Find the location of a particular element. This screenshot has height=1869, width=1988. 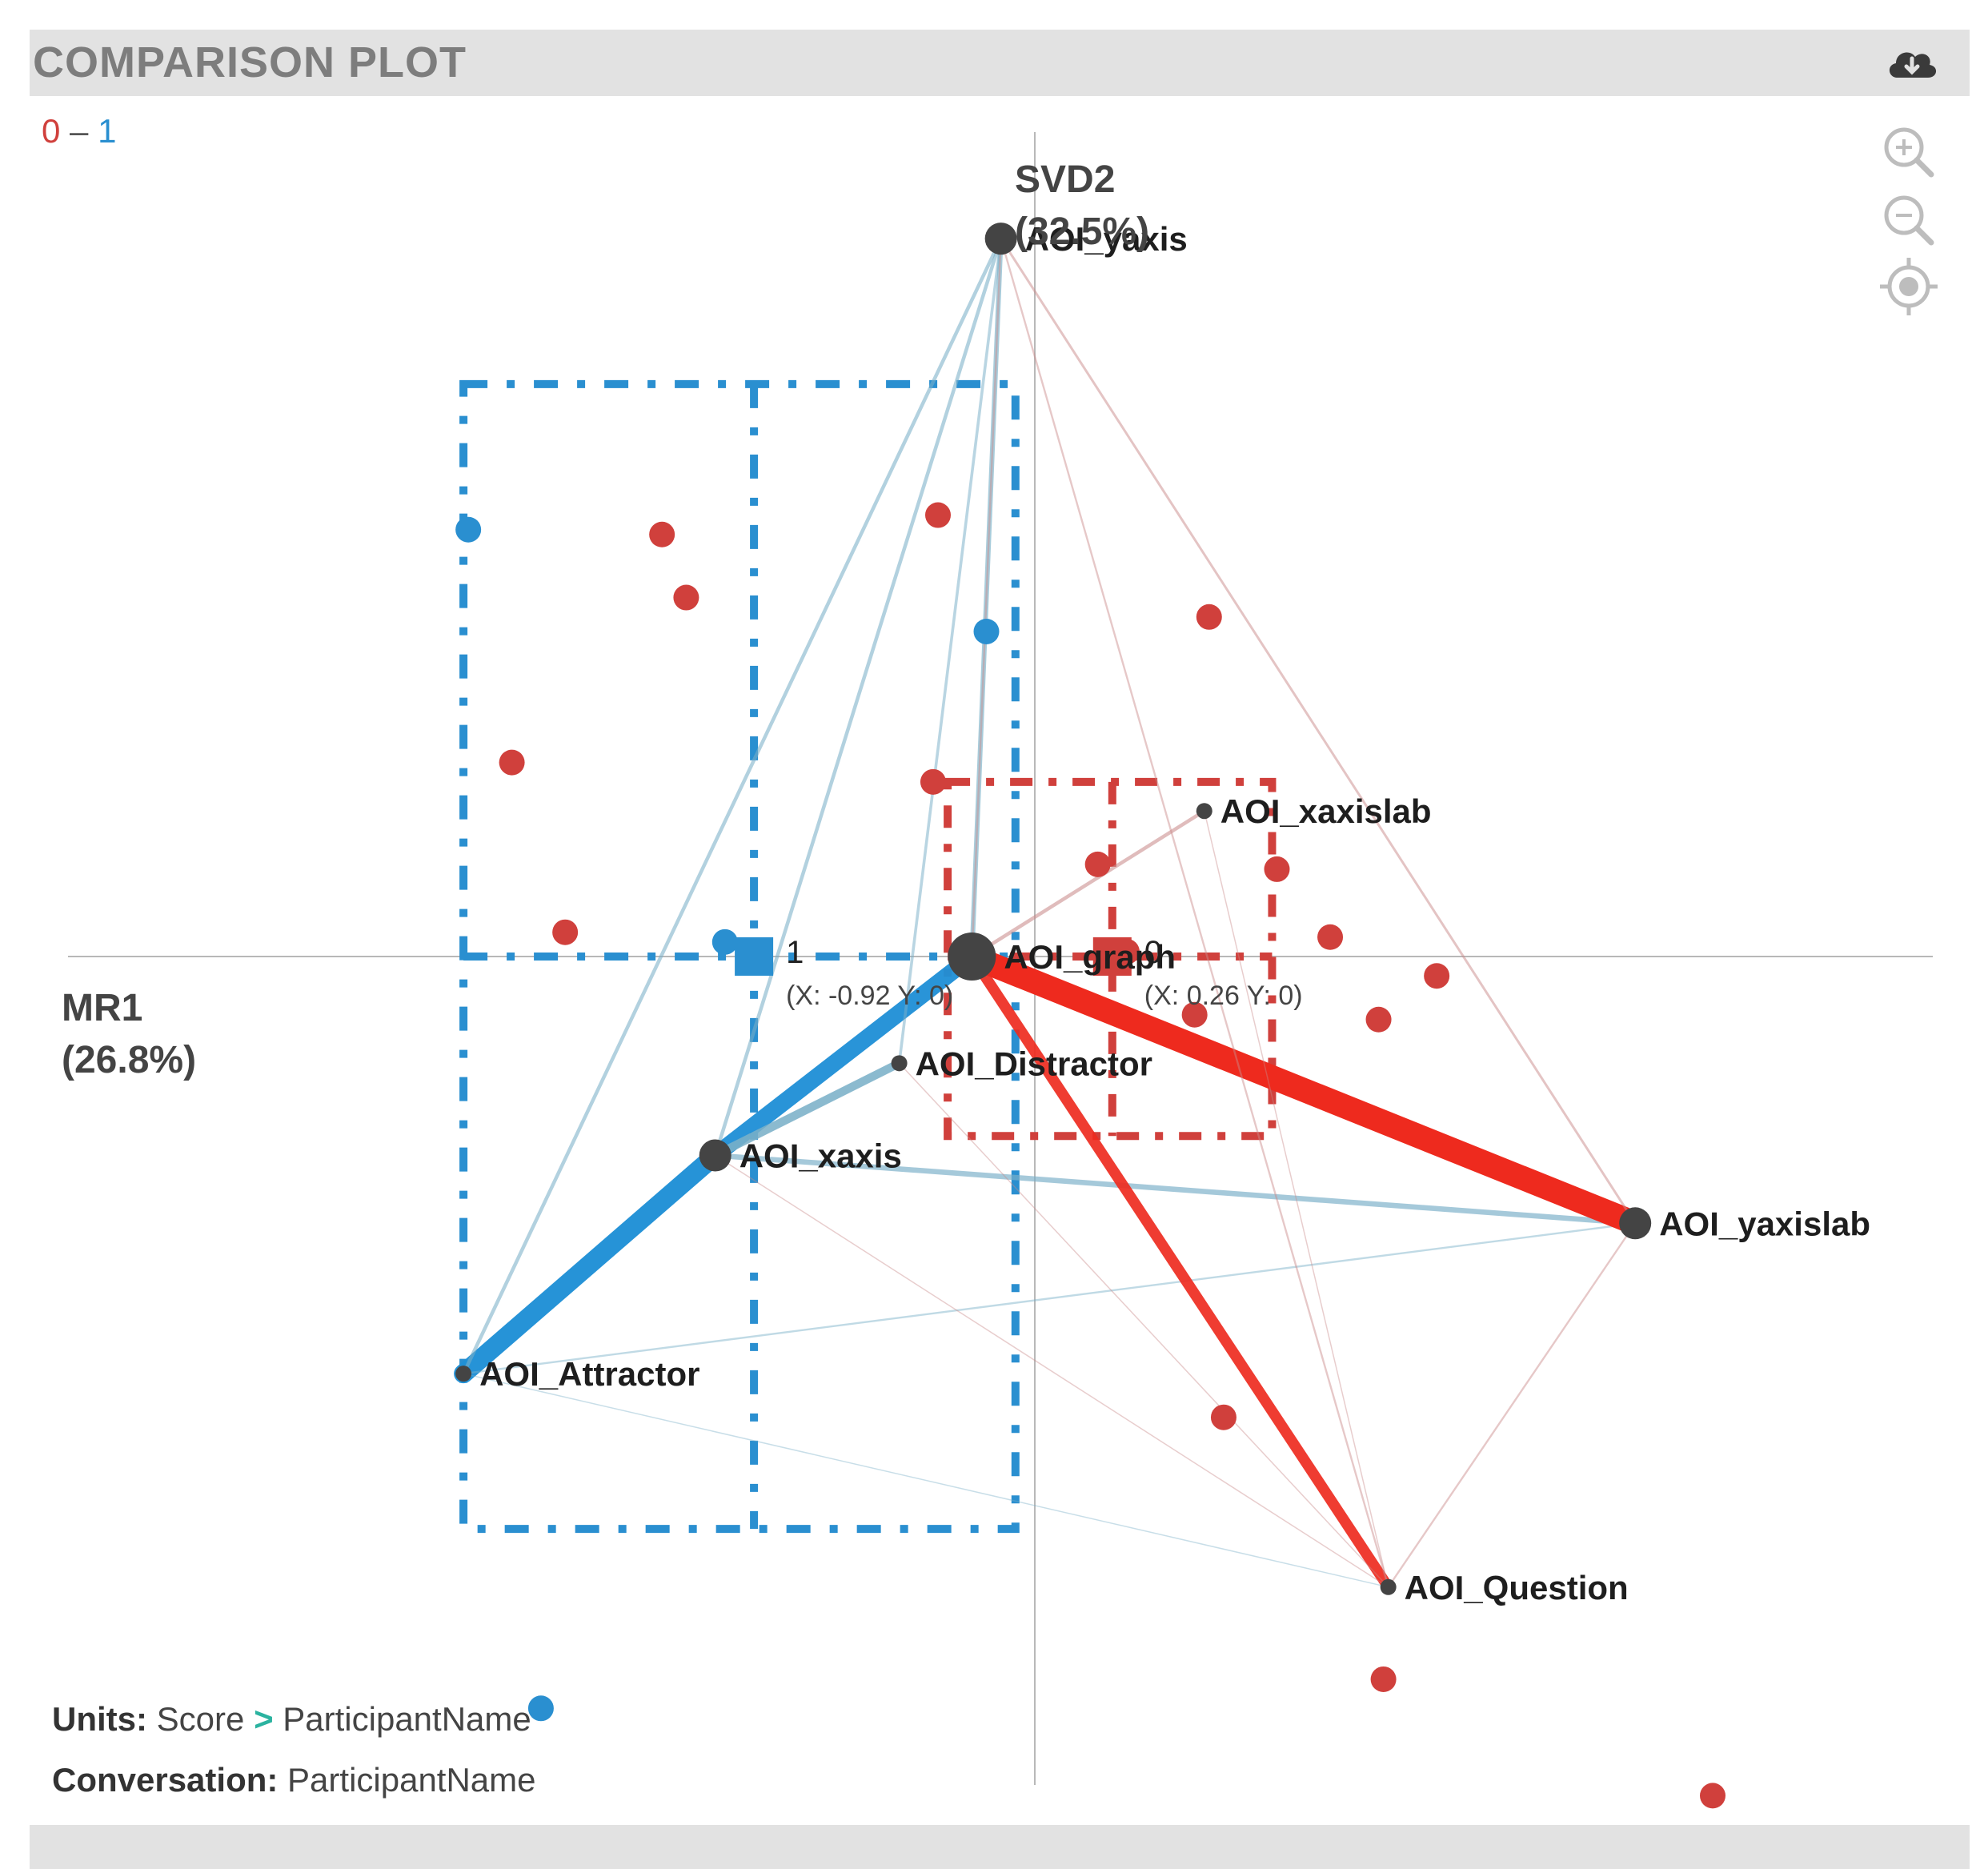

units-value-participant: ParticipantName is located at coordinates (407, 1719).